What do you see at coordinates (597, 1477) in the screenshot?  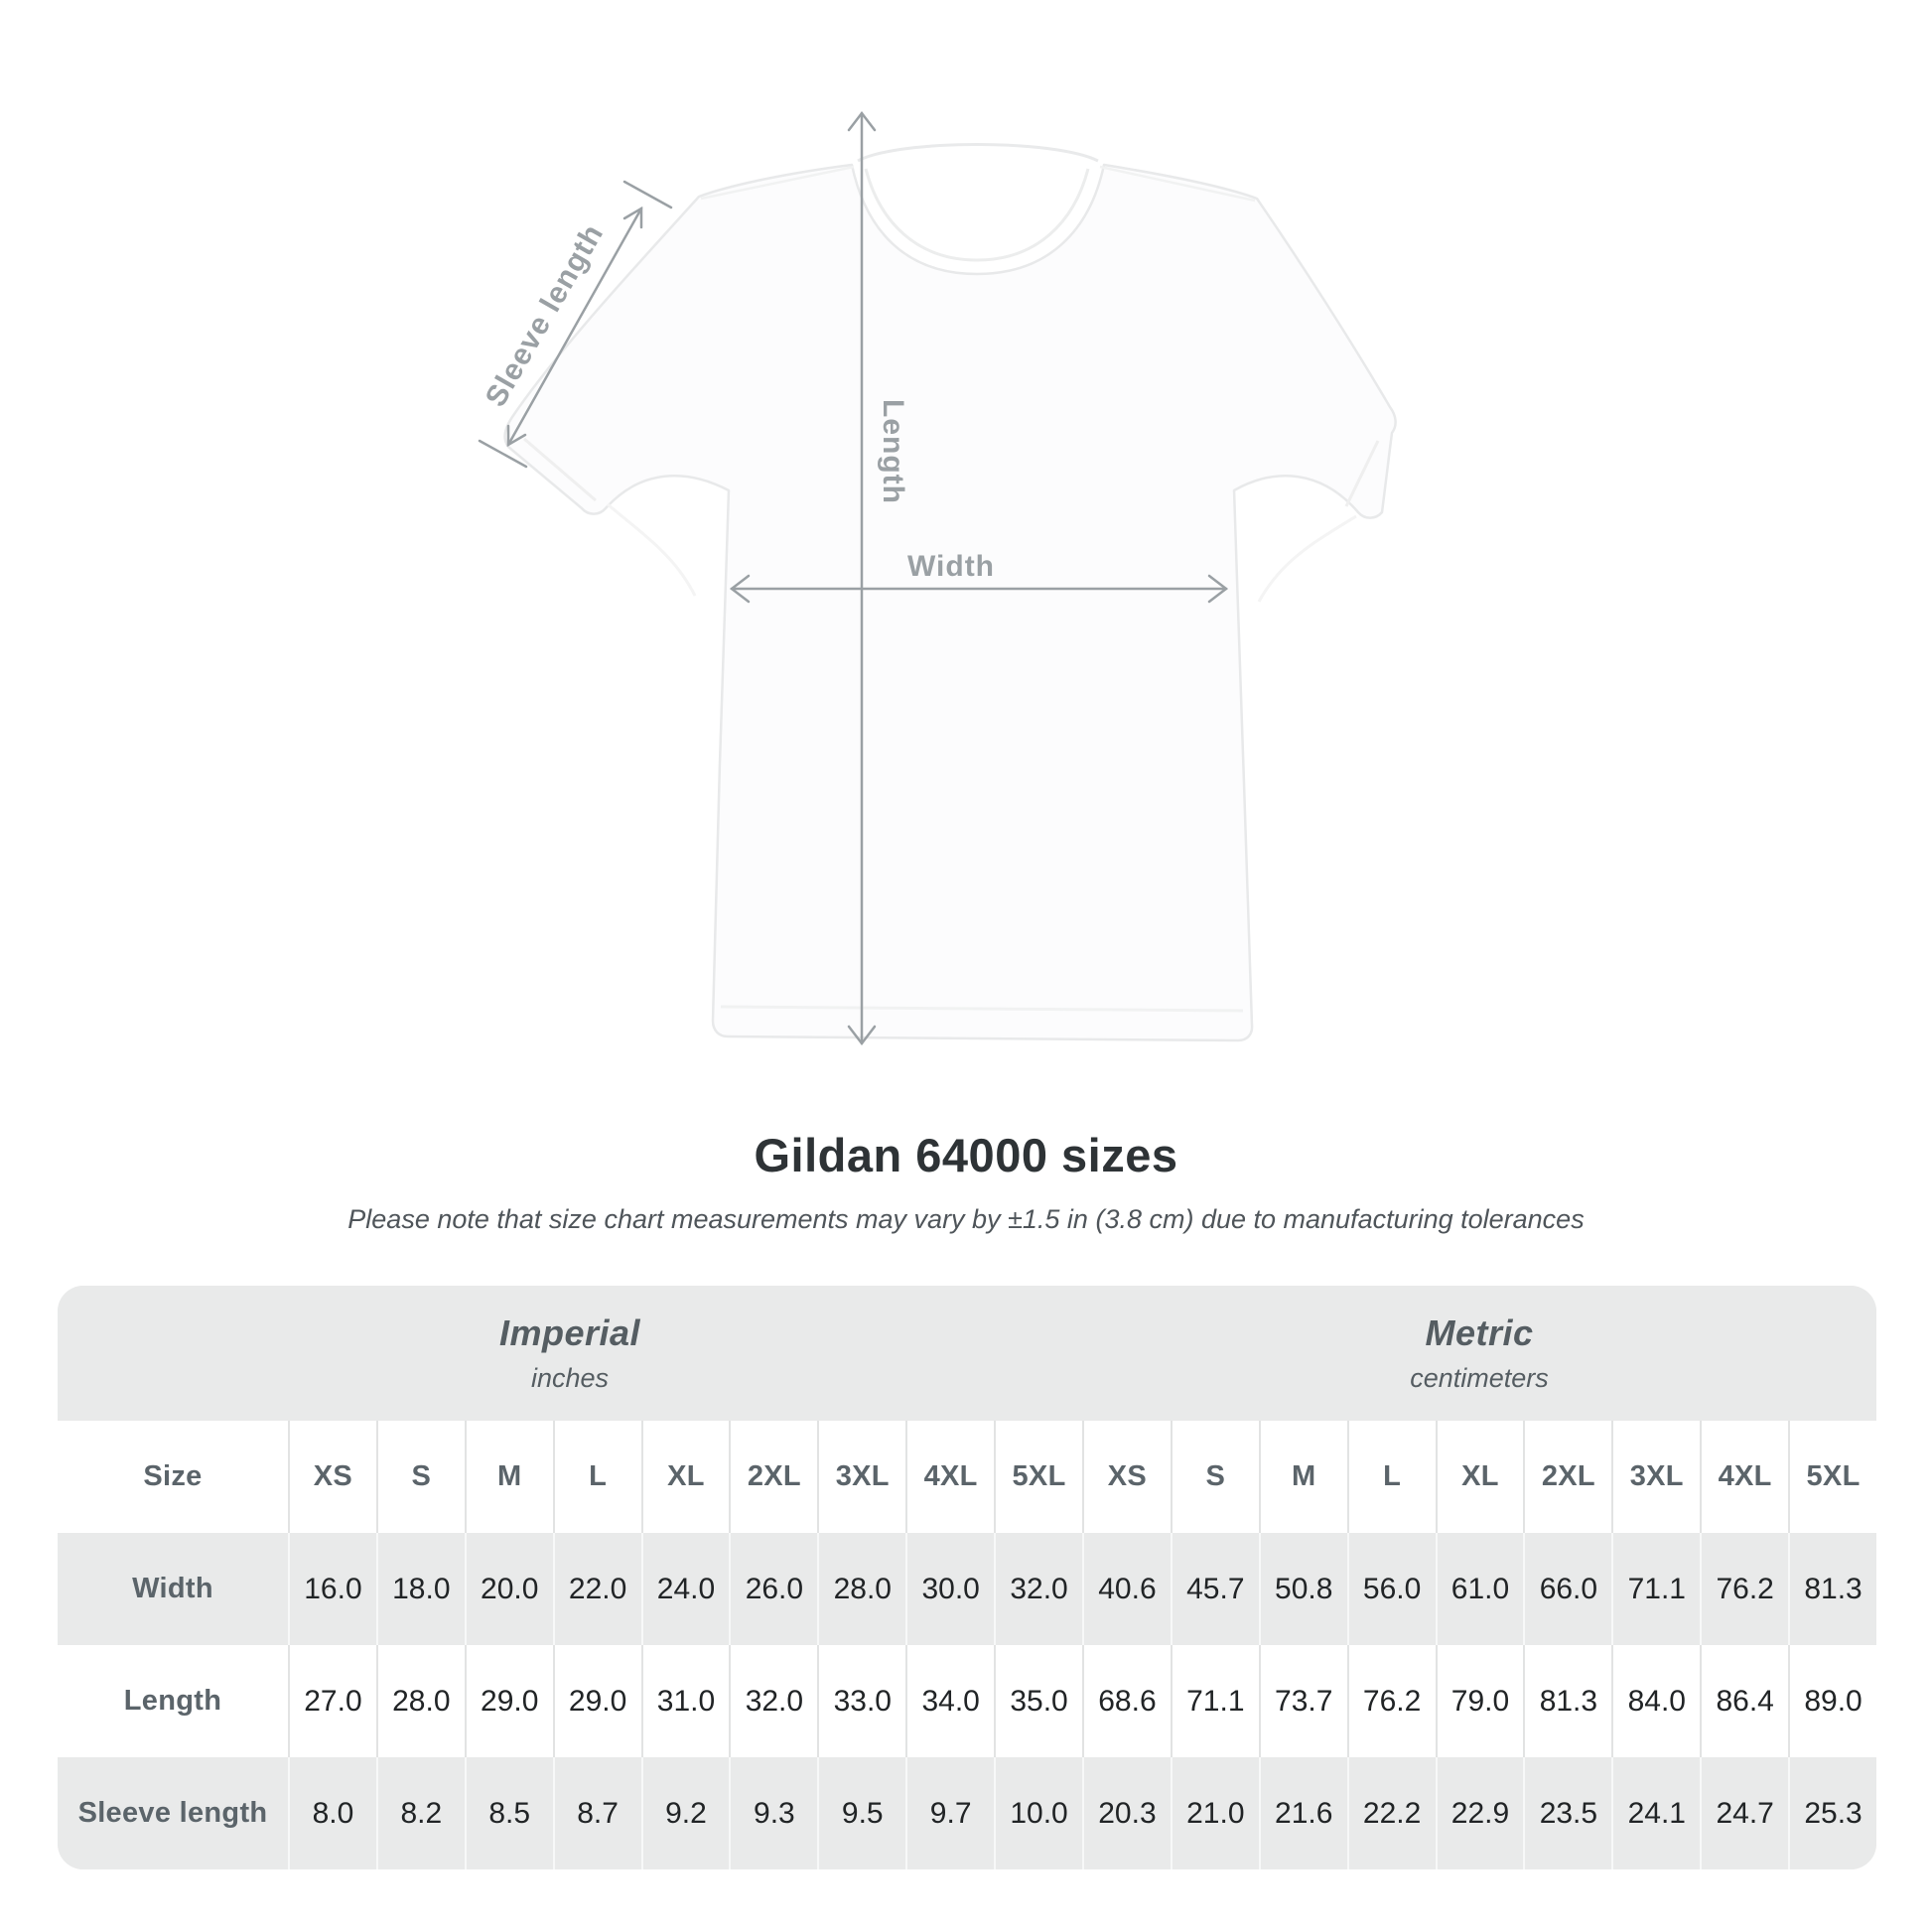 I see `size-col-imperial-l: L` at bounding box center [597, 1477].